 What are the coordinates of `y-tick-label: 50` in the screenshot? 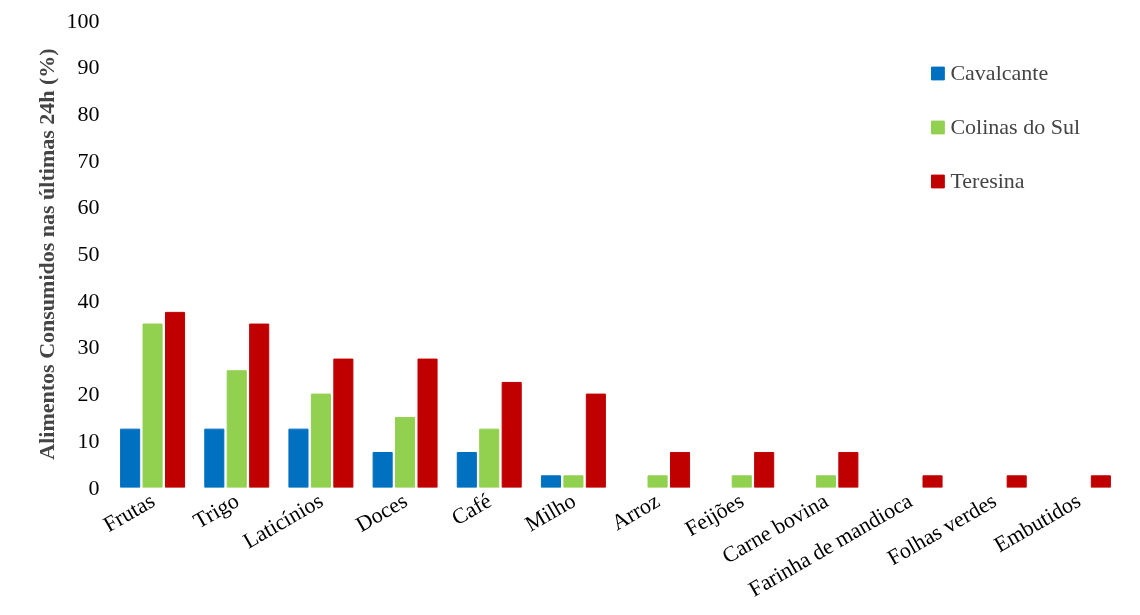 It's located at (88, 253).